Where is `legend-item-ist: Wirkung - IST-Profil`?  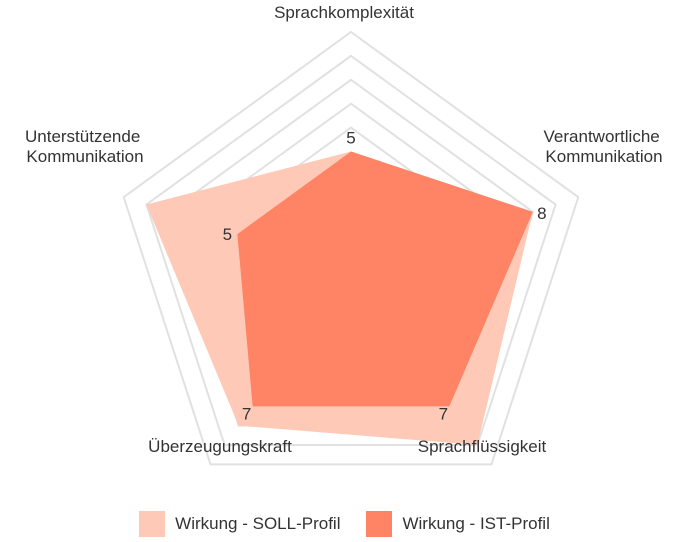 legend-item-ist: Wirkung - IST-Profil is located at coordinates (458, 524).